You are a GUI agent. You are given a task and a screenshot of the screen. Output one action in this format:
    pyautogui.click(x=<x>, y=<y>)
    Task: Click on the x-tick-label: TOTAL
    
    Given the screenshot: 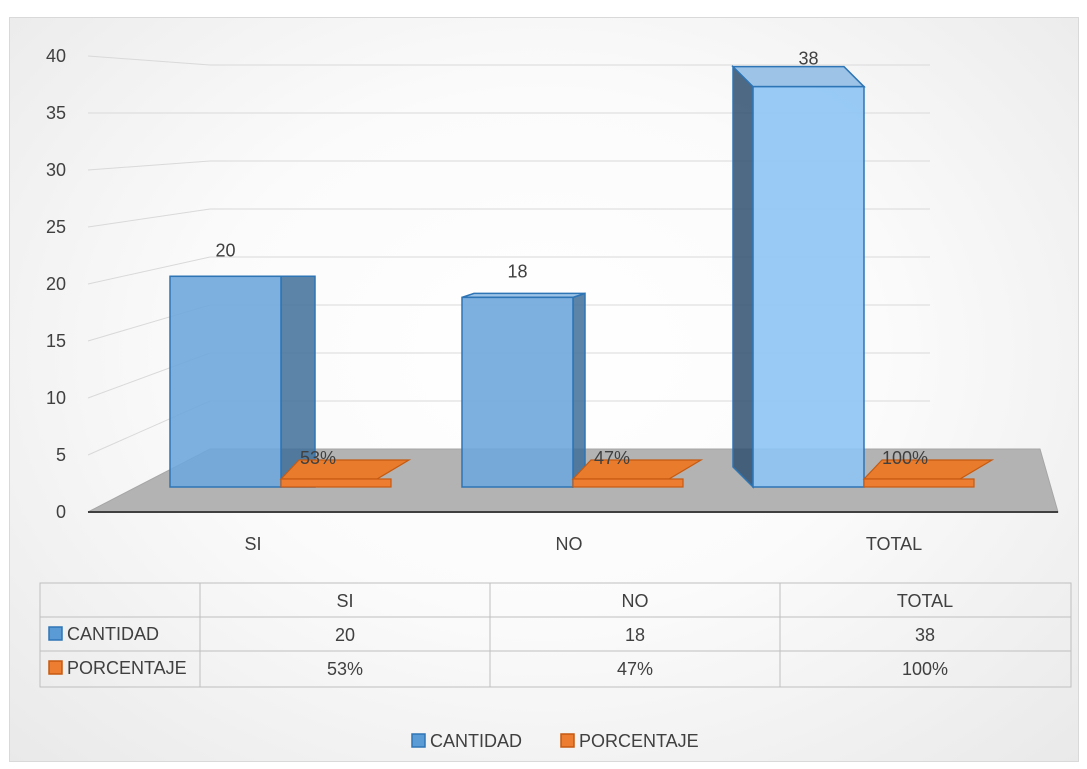 What is the action you would take?
    pyautogui.click(x=894, y=544)
    